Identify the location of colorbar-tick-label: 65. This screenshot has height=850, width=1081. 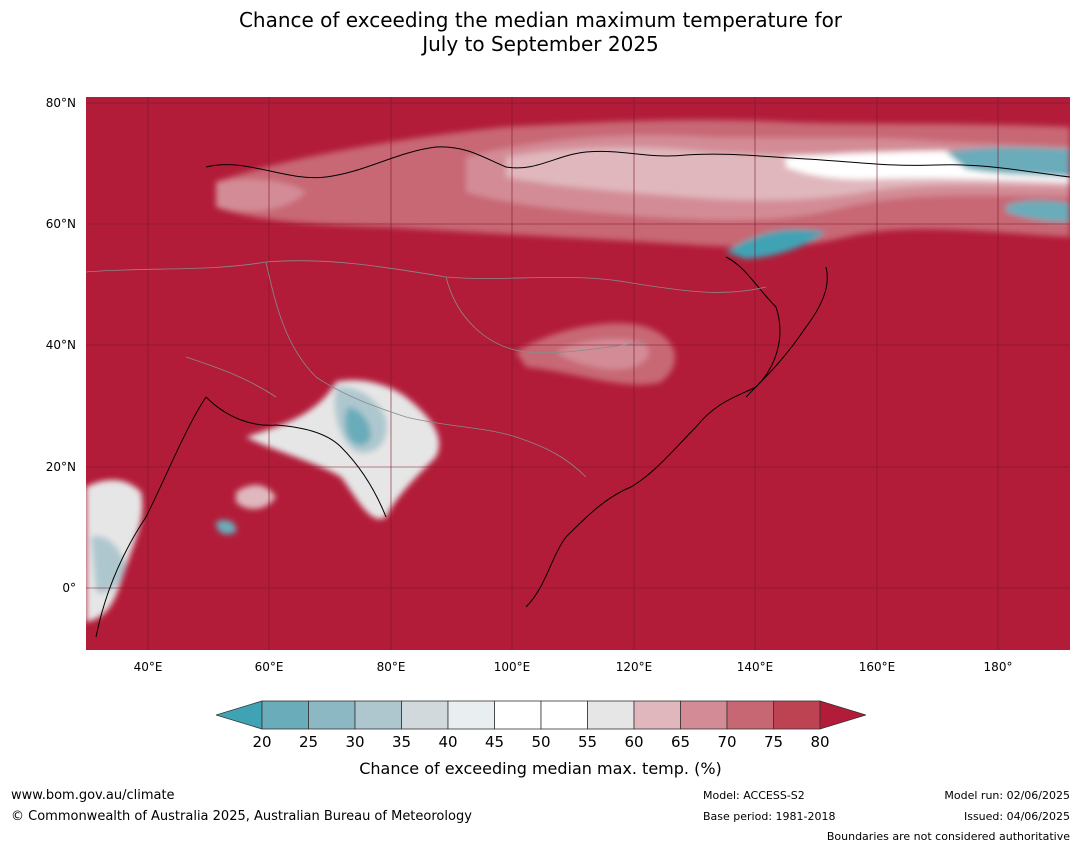
(680, 742).